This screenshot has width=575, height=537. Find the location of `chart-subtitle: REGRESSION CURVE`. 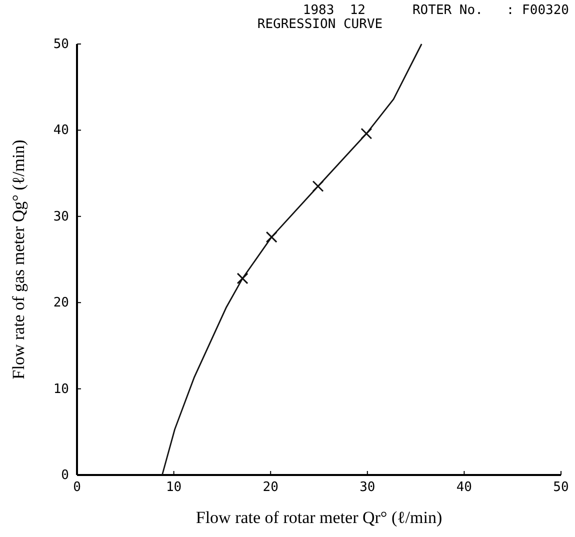

chart-subtitle: REGRESSION CURVE is located at coordinates (320, 24).